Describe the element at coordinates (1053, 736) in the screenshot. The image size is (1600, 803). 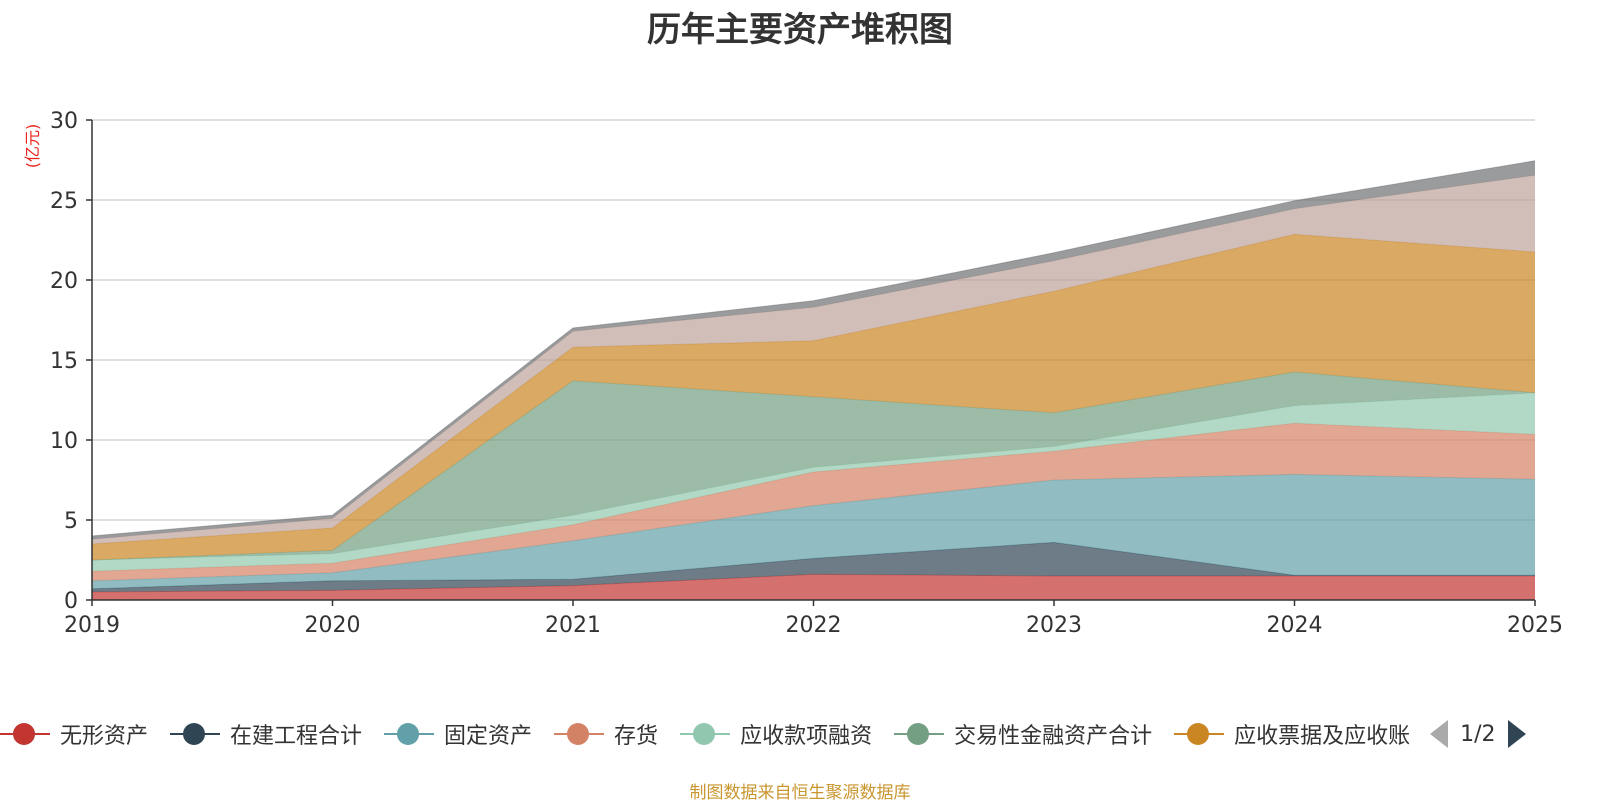
I see `legend-label: 交易性金融资产合计` at that location.